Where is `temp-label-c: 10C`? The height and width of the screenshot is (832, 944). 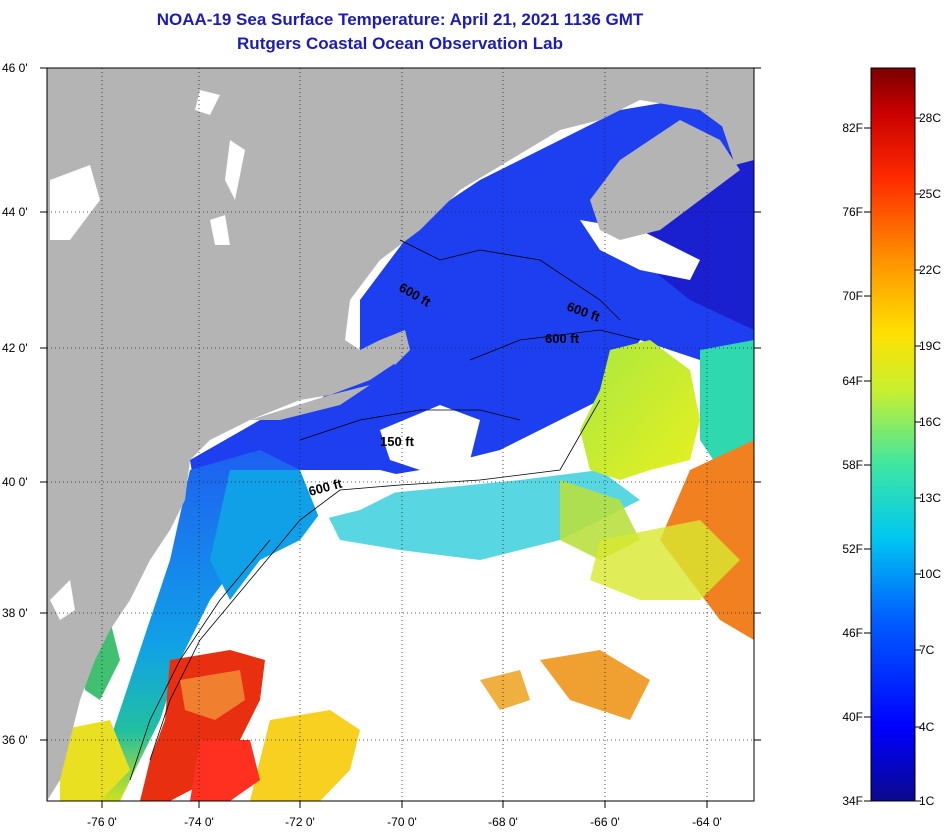 temp-label-c: 10C is located at coordinates (930, 574).